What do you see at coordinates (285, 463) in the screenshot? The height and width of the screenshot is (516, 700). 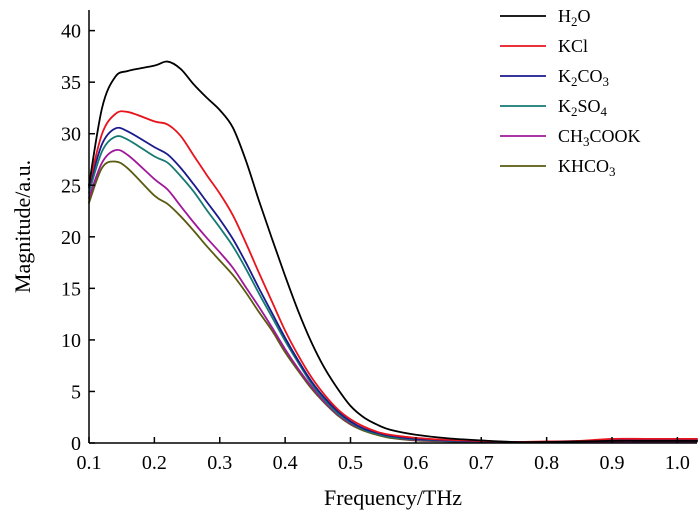 I see `x-tick-label: 0.4` at bounding box center [285, 463].